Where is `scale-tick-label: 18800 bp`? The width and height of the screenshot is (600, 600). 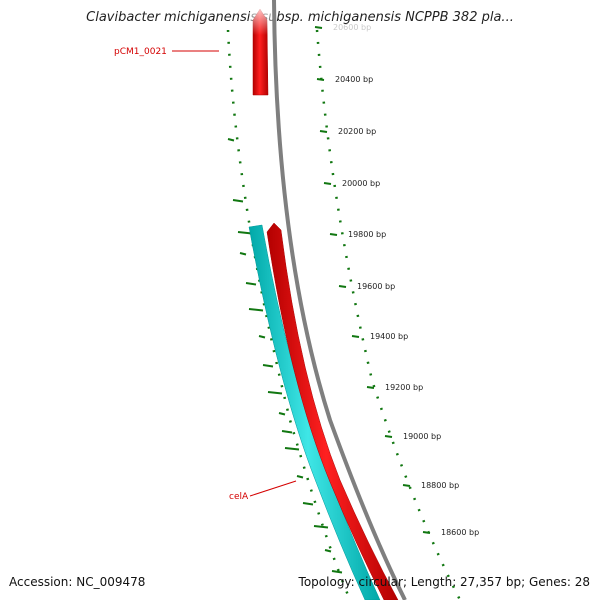
scale-tick-label: 18800 bp is located at coordinates (440, 485).